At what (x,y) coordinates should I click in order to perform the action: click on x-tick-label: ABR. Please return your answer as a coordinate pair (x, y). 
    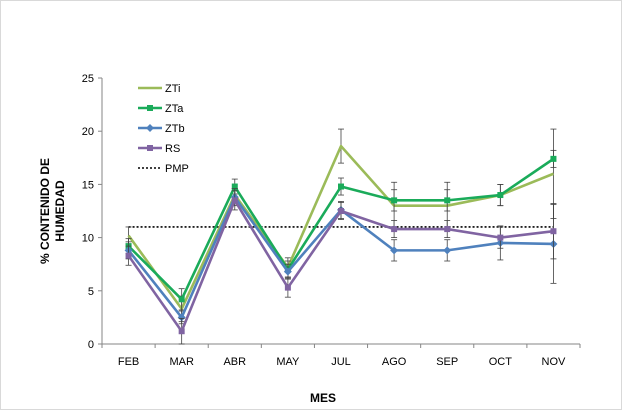
    Looking at the image, I should click on (234, 362).